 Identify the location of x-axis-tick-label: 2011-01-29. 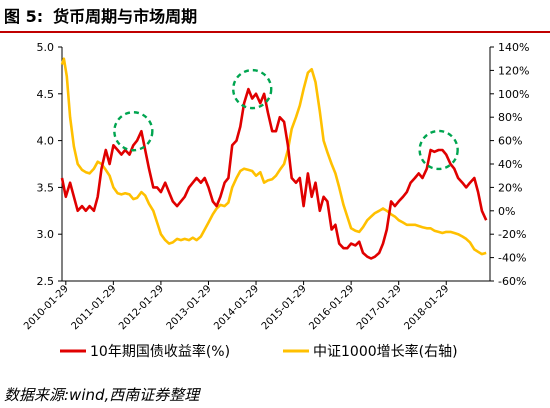
(94, 307).